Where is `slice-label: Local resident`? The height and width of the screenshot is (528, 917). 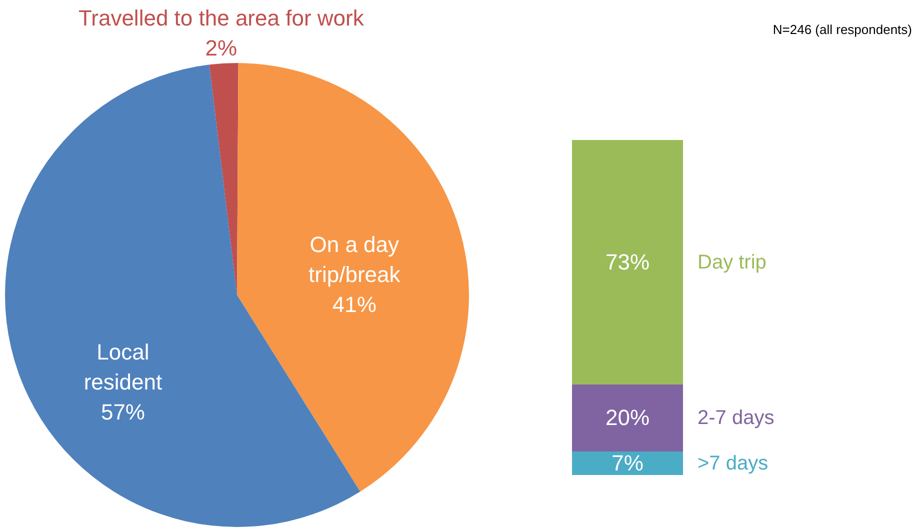 slice-label: Local resident is located at coordinates (123, 366).